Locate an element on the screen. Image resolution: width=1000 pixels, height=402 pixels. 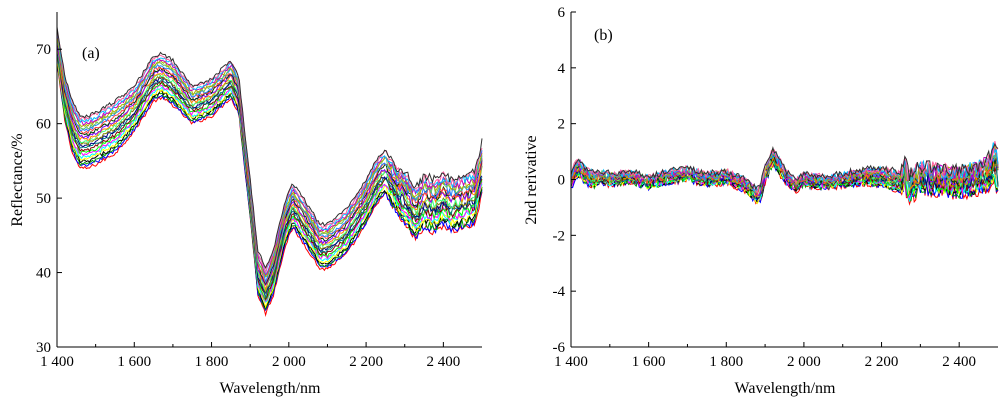
panel-b-x-tick-label: 2 200 is located at coordinates (882, 362).